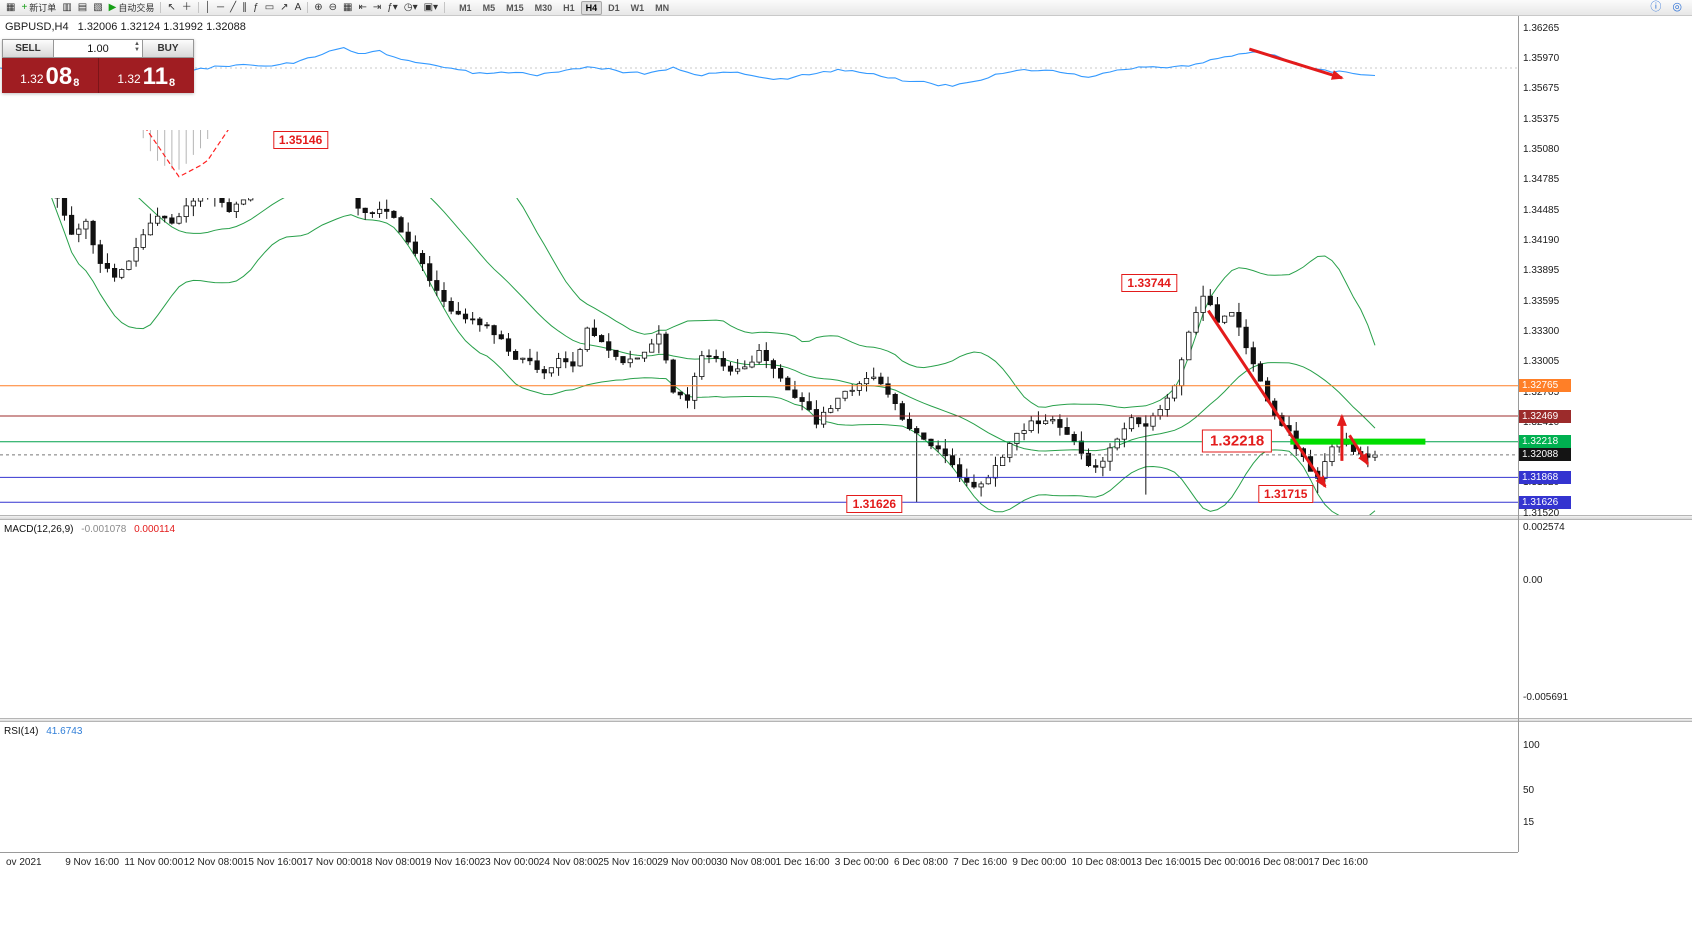 The image size is (1692, 940). I want to click on data-window-button: ▤, so click(82, 8).